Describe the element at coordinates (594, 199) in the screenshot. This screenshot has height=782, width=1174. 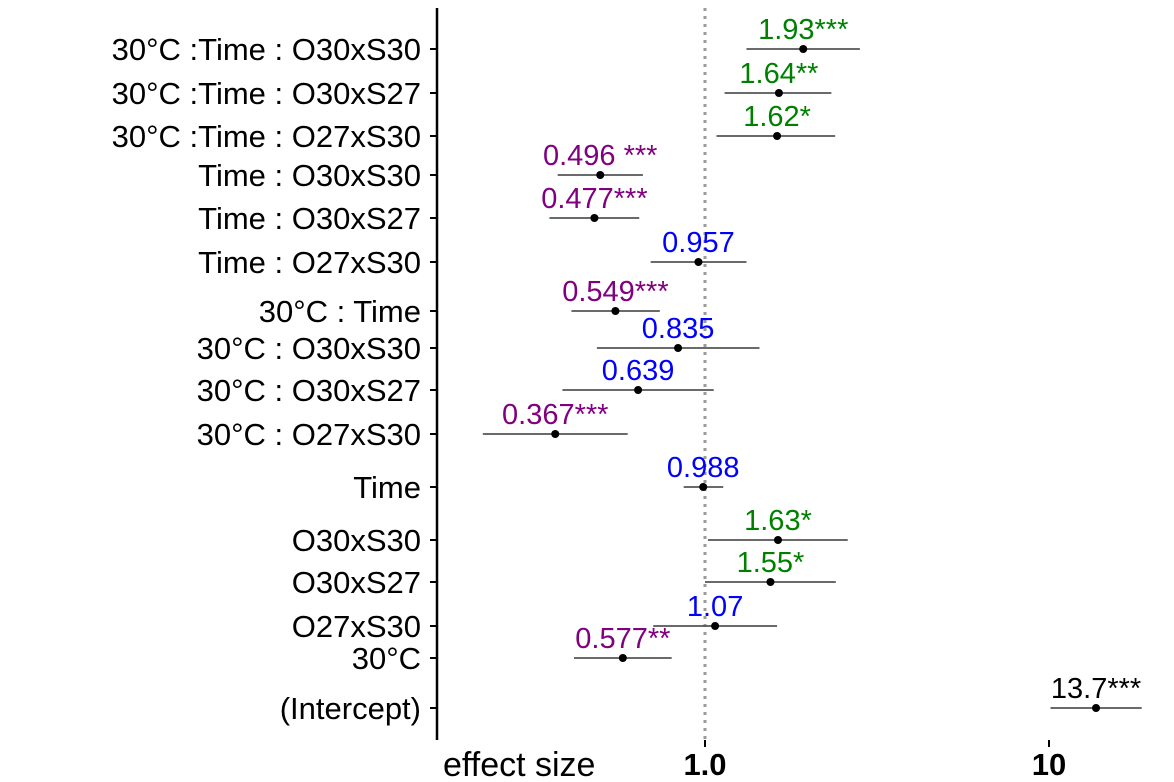
I see `estimate-label: 0.477***` at that location.